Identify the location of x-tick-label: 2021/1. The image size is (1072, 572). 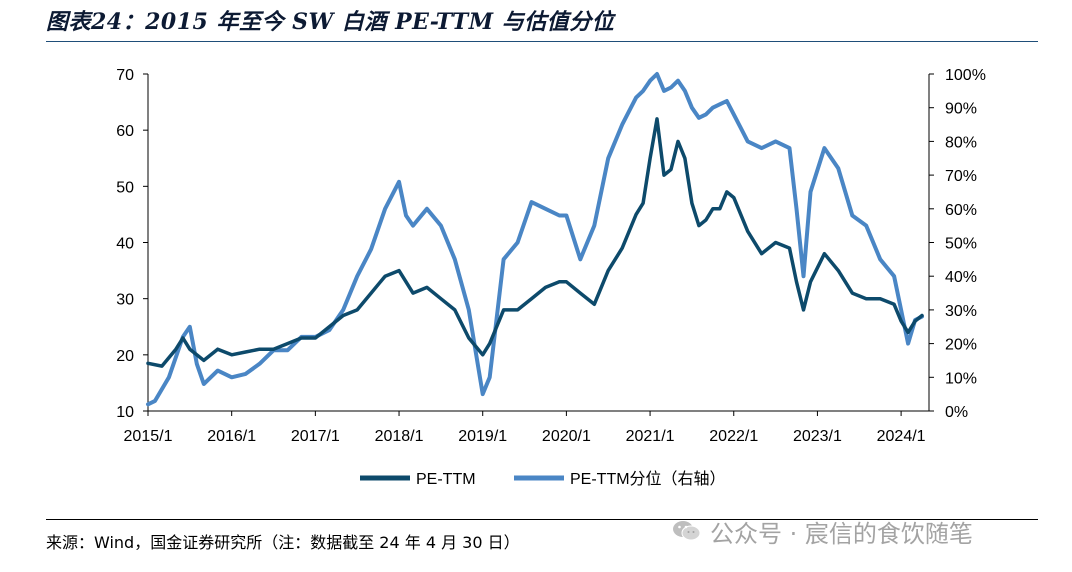
(650, 436).